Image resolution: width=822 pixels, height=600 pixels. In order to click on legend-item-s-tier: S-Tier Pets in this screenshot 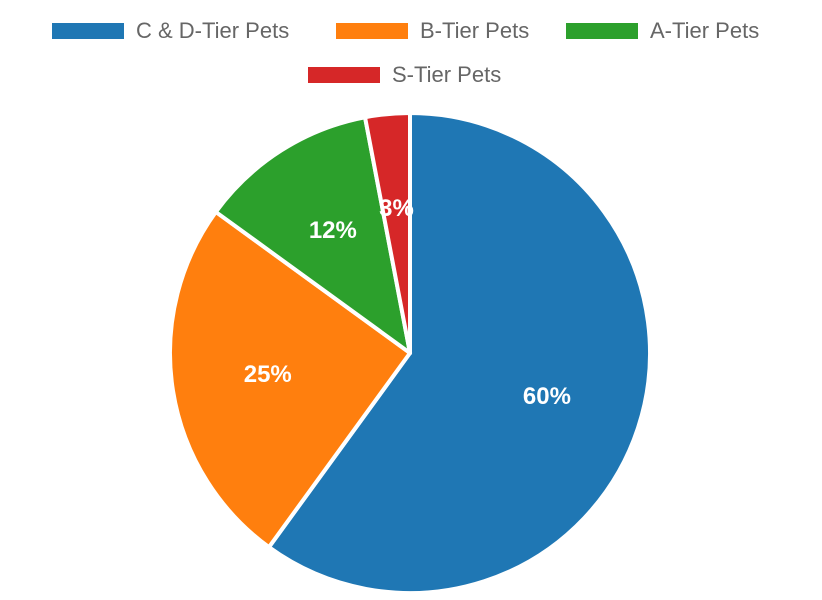, I will do `click(404, 75)`.